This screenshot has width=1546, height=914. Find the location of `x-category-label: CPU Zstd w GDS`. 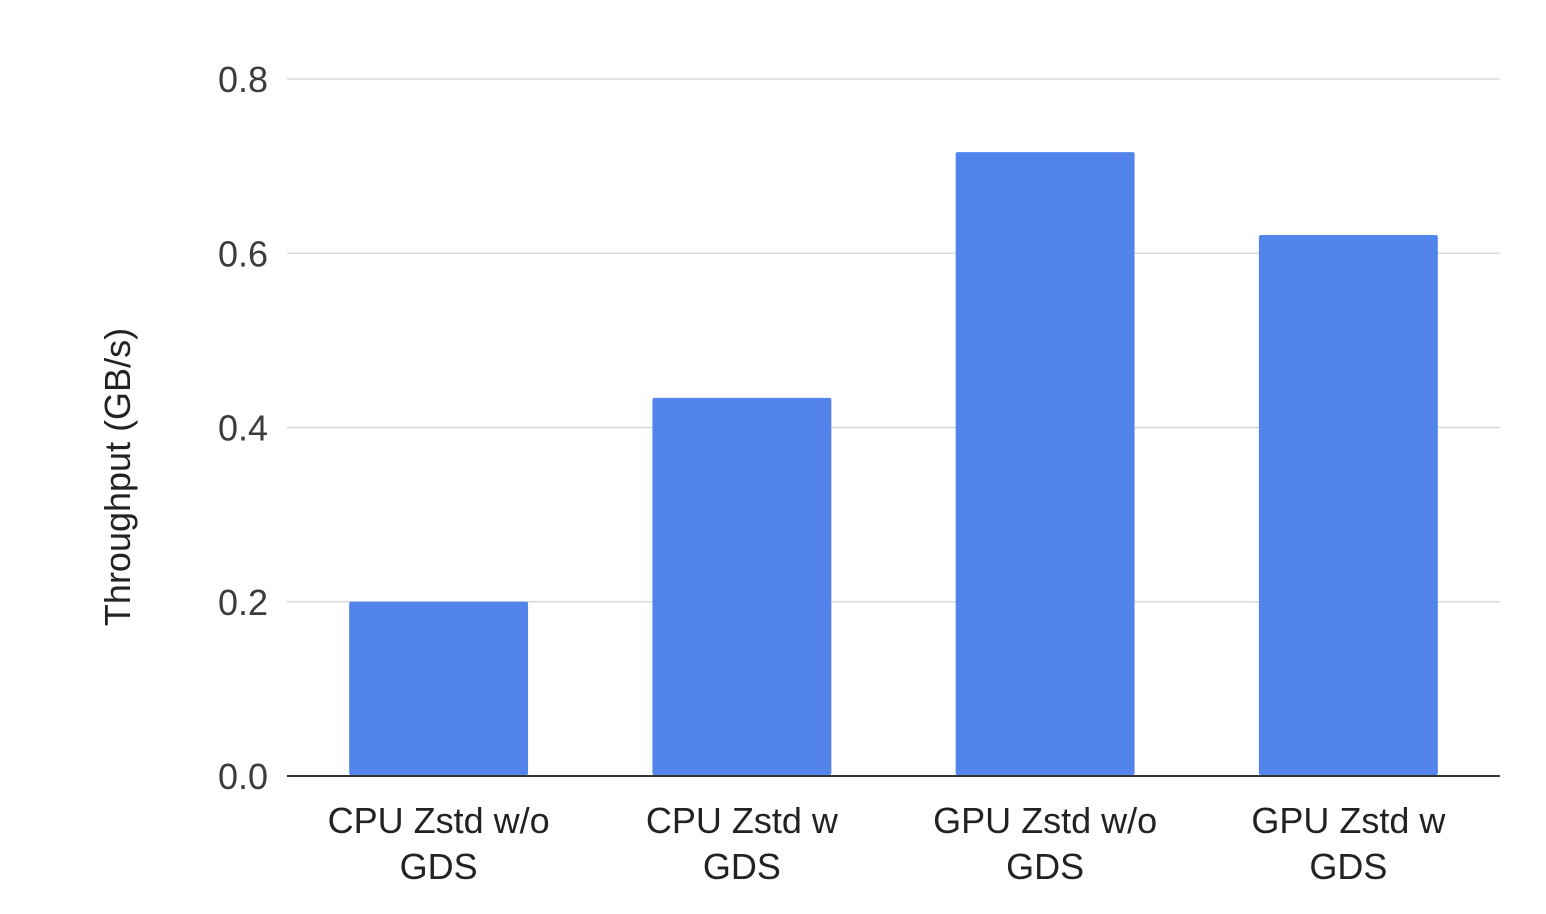

x-category-label: CPU Zstd w GDS is located at coordinates (742, 843).